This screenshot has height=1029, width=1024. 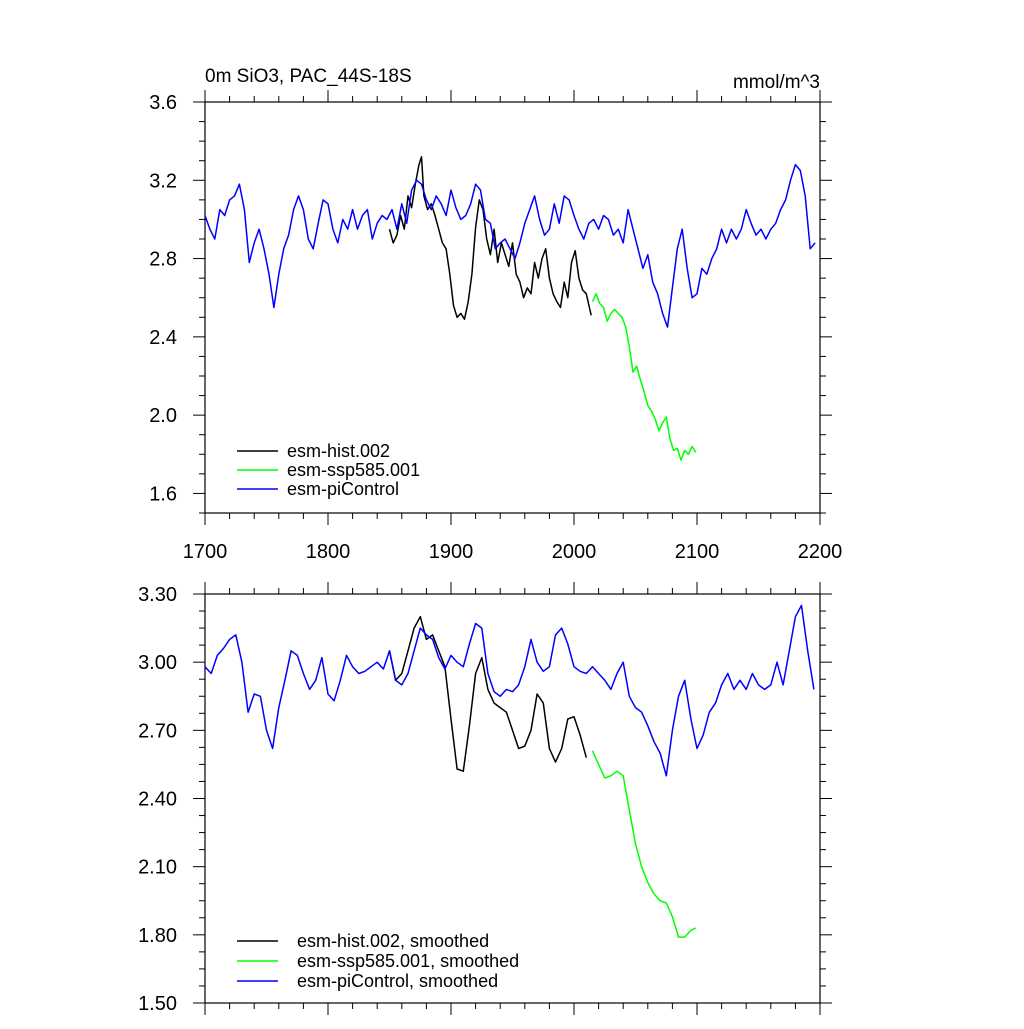 What do you see at coordinates (820, 552) in the screenshot?
I see `x-tick-label: 2200` at bounding box center [820, 552].